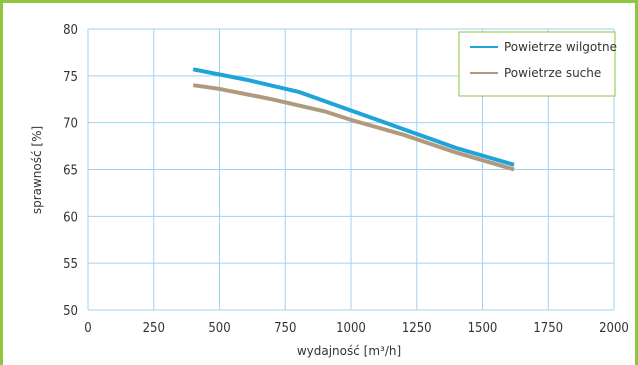 This screenshot has width=638, height=365. Describe the element at coordinates (87, 328) in the screenshot. I see `x-tick-label: 0` at that location.